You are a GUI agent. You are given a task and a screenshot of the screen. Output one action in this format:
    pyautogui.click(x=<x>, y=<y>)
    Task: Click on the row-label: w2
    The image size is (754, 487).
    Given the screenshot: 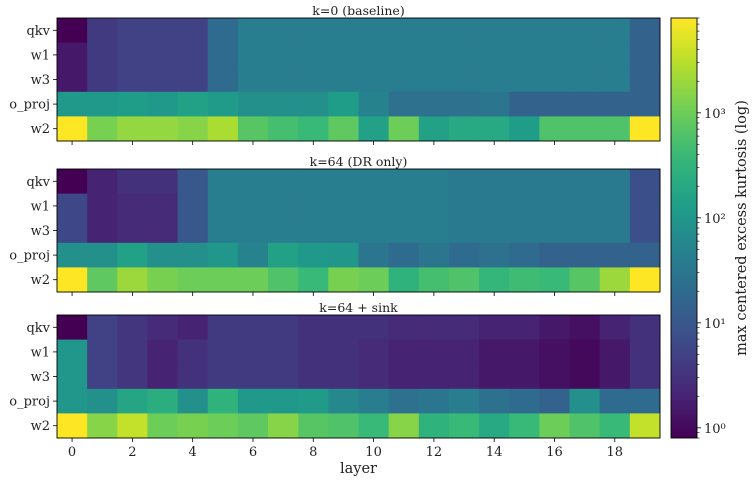 What is the action you would take?
    pyautogui.click(x=40, y=129)
    